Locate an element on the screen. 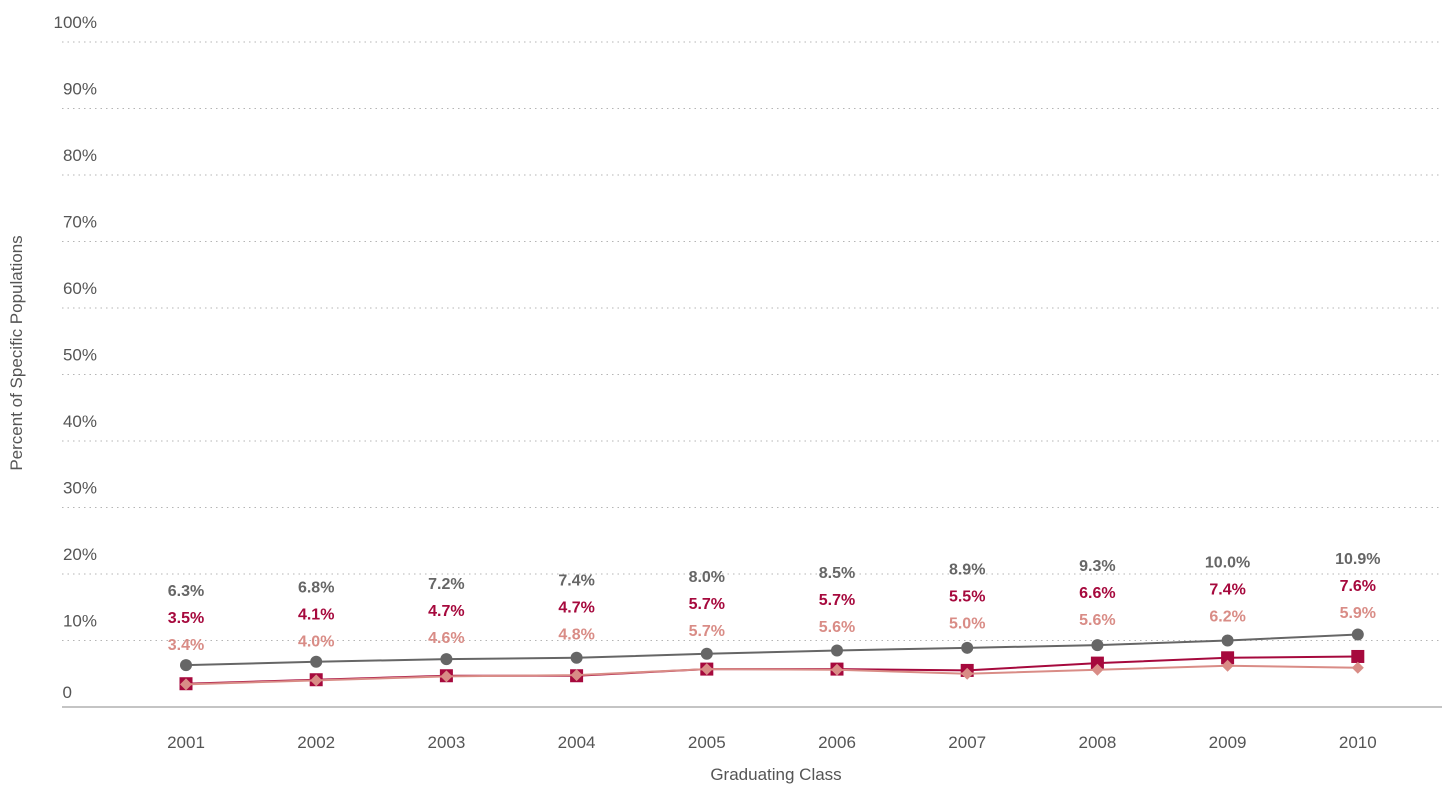 The image size is (1452, 787). x-tick-label: 2010 is located at coordinates (1358, 742).